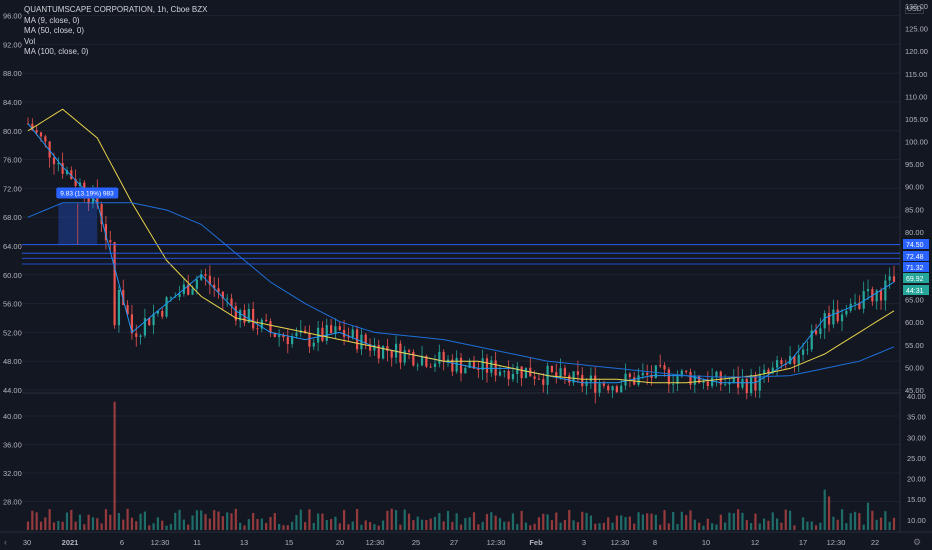 The width and height of the screenshot is (932, 550). What do you see at coordinates (461, 254) in the screenshot?
I see `horizontal-lines` at bounding box center [461, 254].